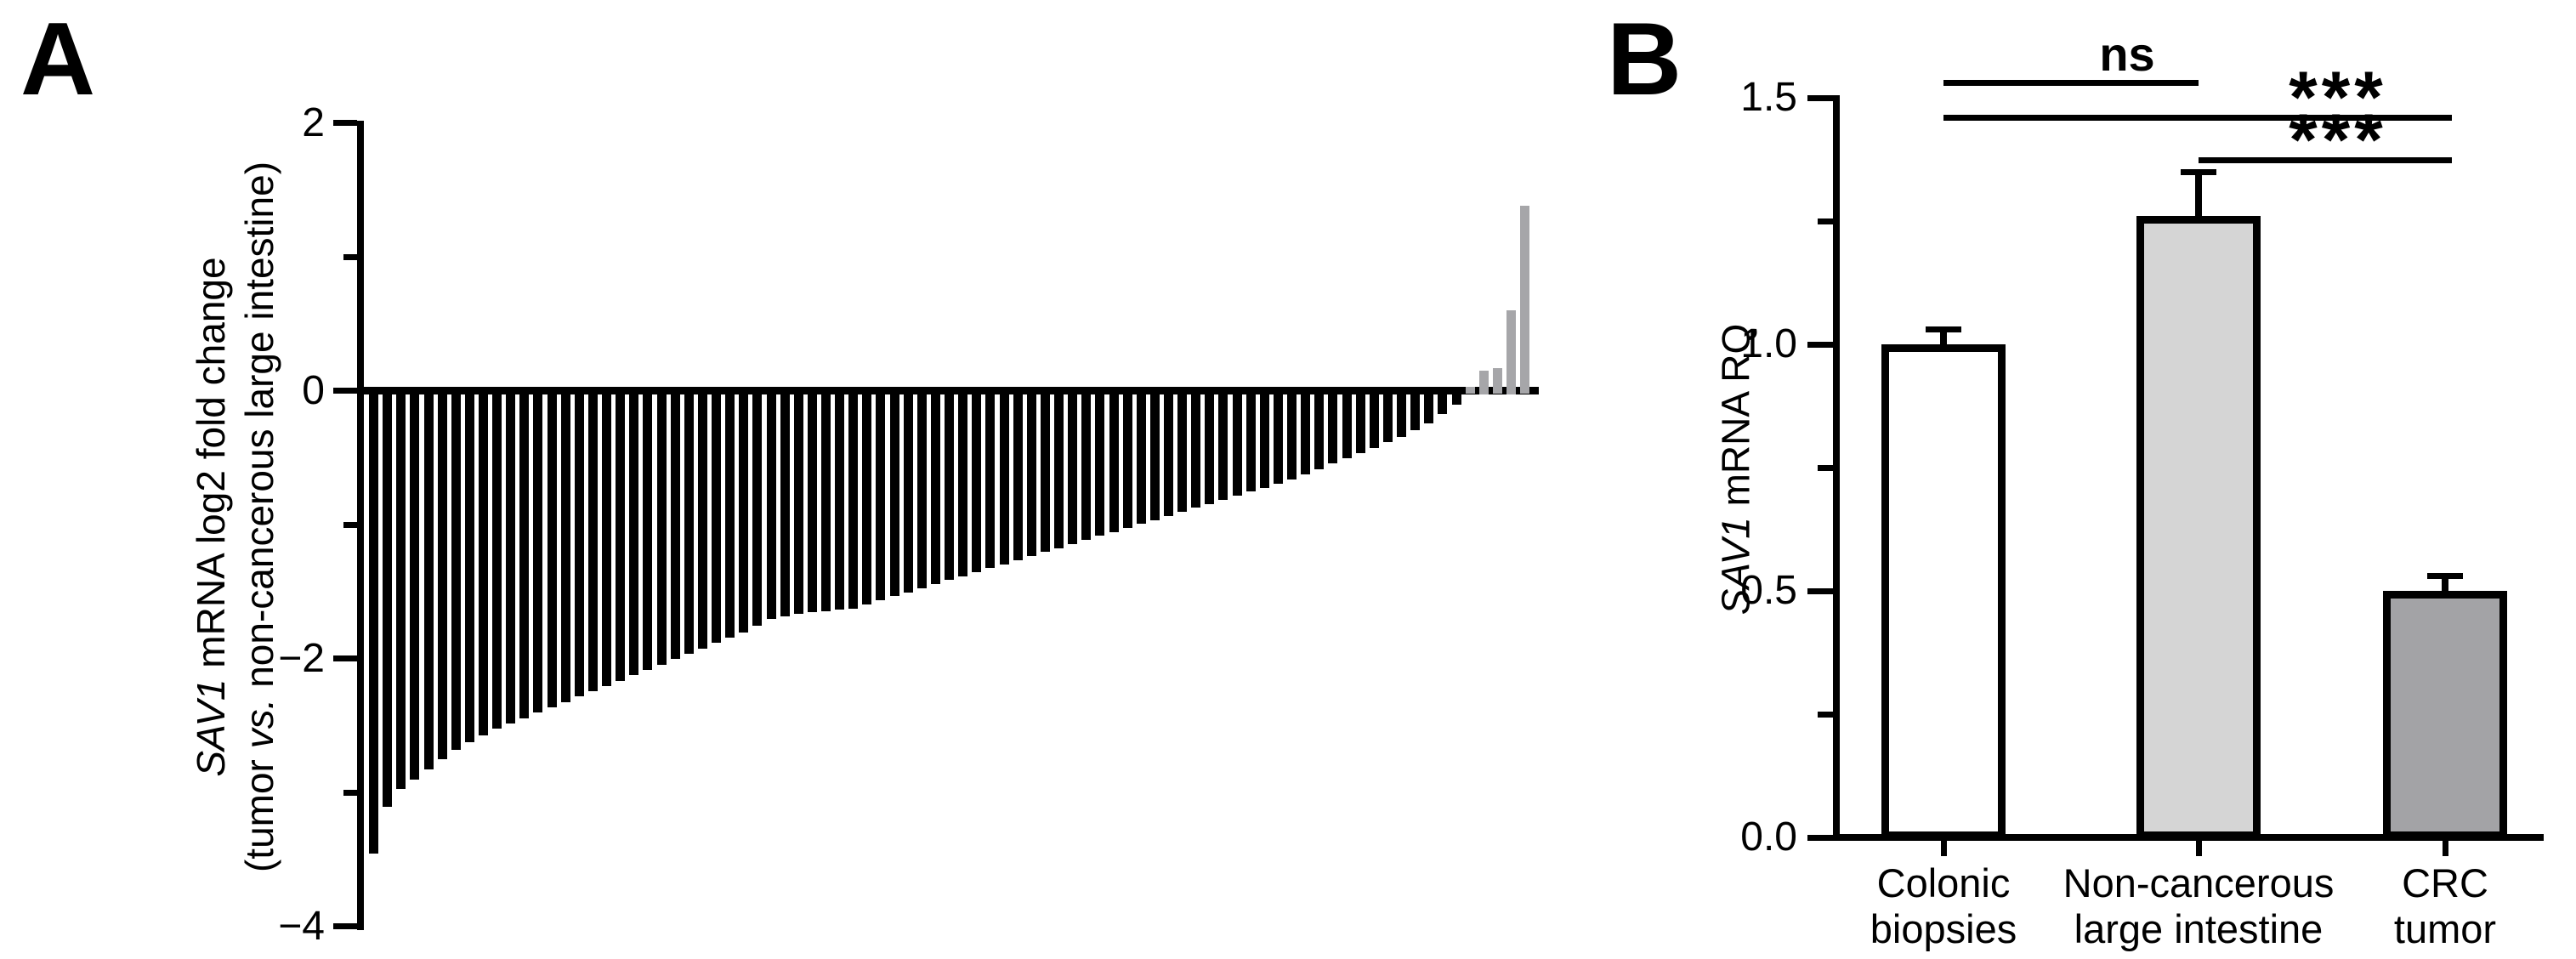  I want to click on panel-a-y-tick-label: −4, so click(302, 926).